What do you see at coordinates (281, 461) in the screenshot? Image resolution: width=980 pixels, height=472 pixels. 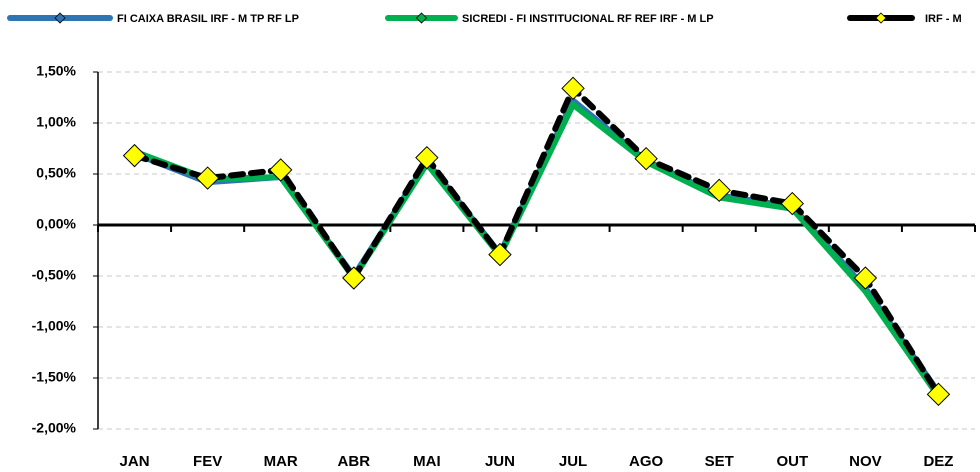 I see `x-tick-label: MAR` at bounding box center [281, 461].